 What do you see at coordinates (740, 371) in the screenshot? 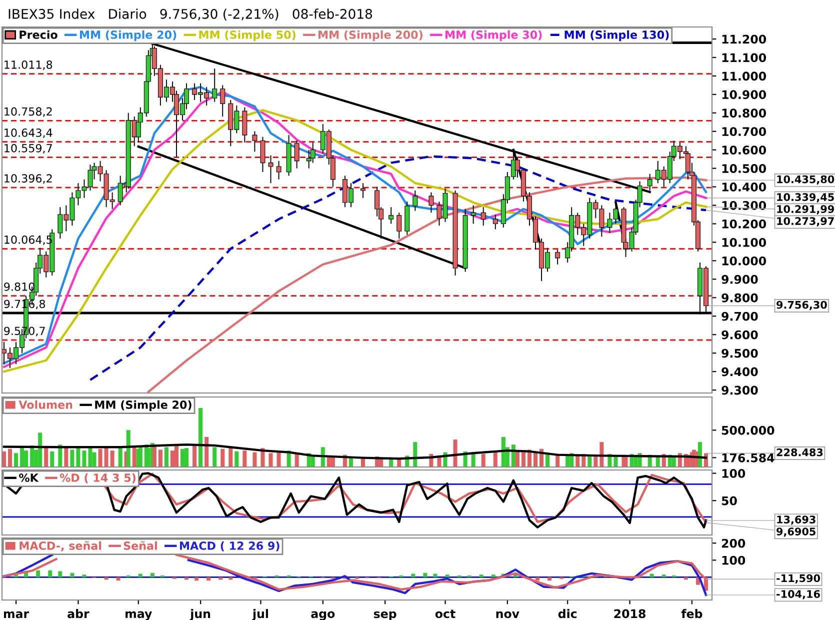
I see `y-tick-label: 9.400` at bounding box center [740, 371].